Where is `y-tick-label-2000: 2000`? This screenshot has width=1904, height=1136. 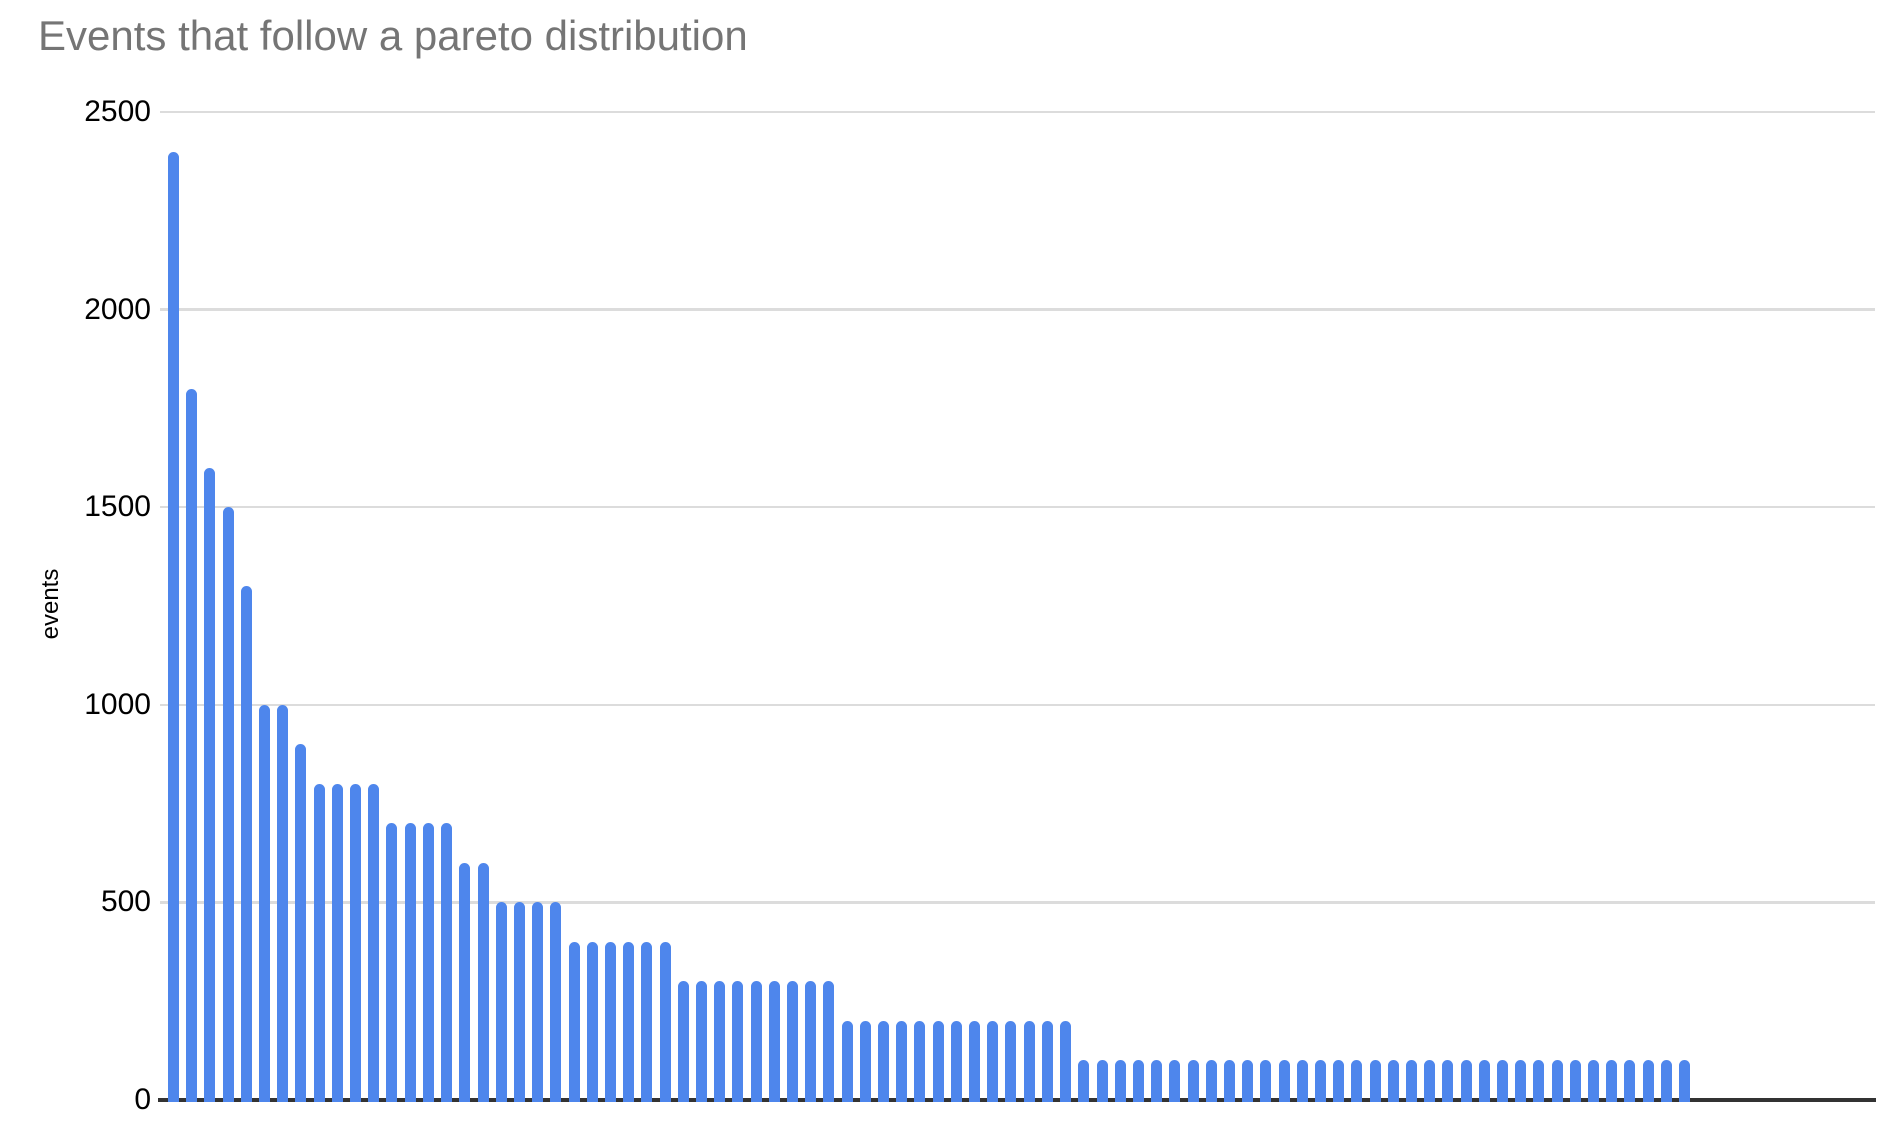 y-tick-label-2000: 2000 is located at coordinates (117, 309).